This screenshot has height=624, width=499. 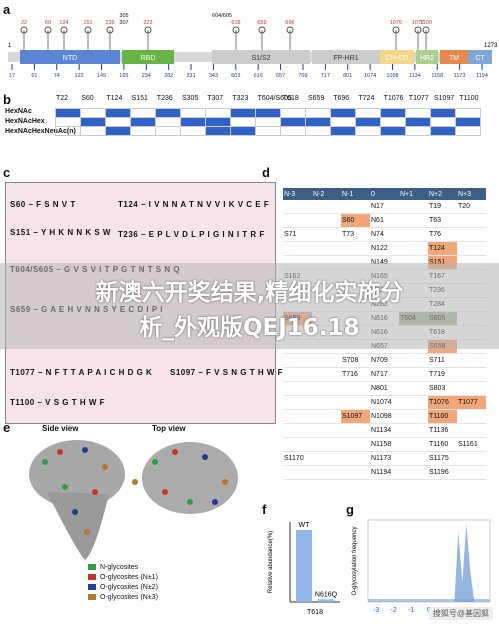 What do you see at coordinates (133, 234) in the screenshot?
I see `sequence-position: T236 –` at bounding box center [133, 234].